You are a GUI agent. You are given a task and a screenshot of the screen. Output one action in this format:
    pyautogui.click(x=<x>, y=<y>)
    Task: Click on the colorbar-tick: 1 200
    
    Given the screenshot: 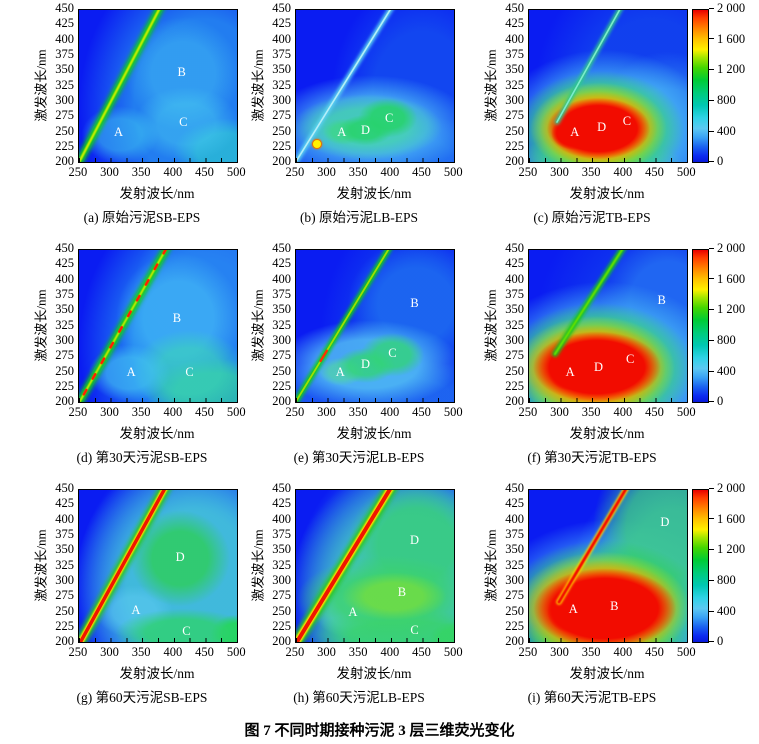 What is the action you would take?
    pyautogui.click(x=732, y=69)
    